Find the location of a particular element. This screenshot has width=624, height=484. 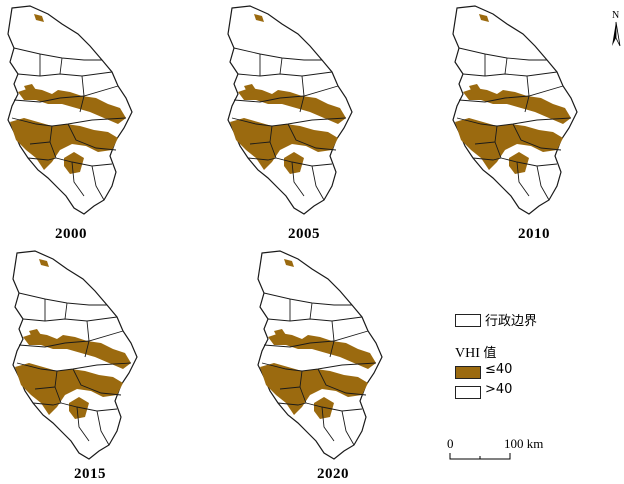

legend-title: VHI 值 is located at coordinates (476, 351).